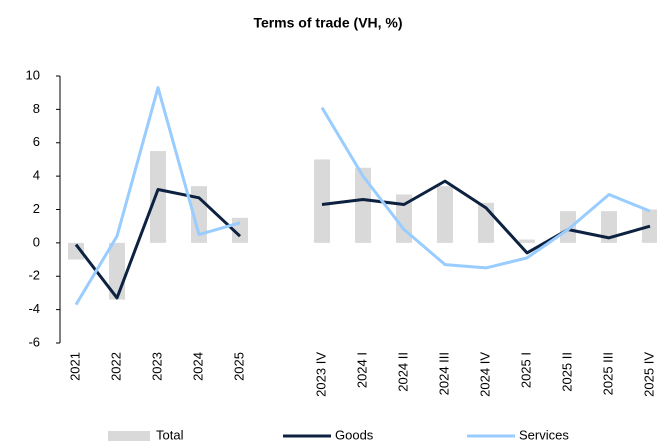 Image resolution: width=657 pixels, height=444 pixels. What do you see at coordinates (170, 434) in the screenshot?
I see `legend-label: Total` at bounding box center [170, 434].